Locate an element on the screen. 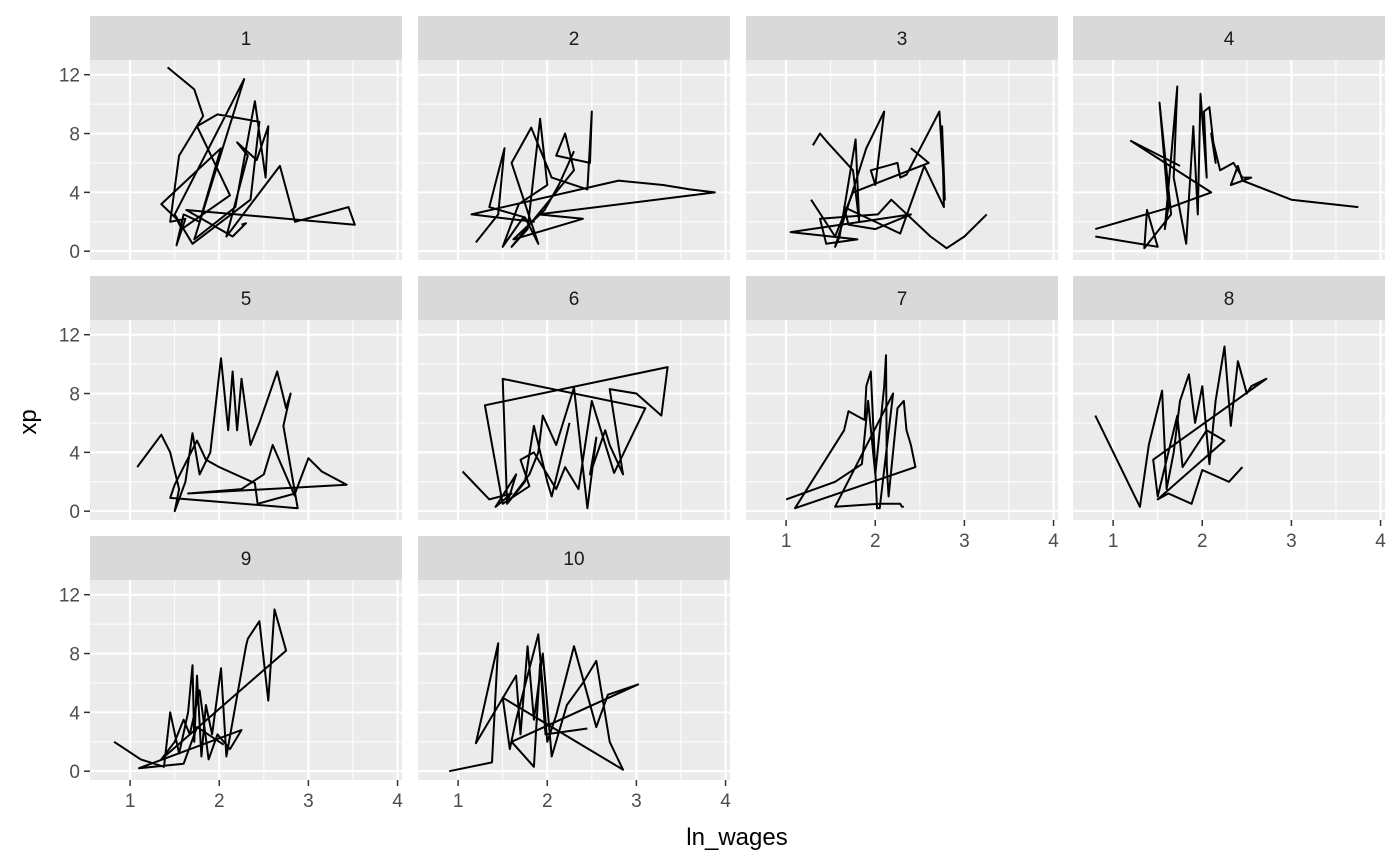 The height and width of the screenshot is (866, 1400). facet-panel-4: 4 is located at coordinates (1229, 138).